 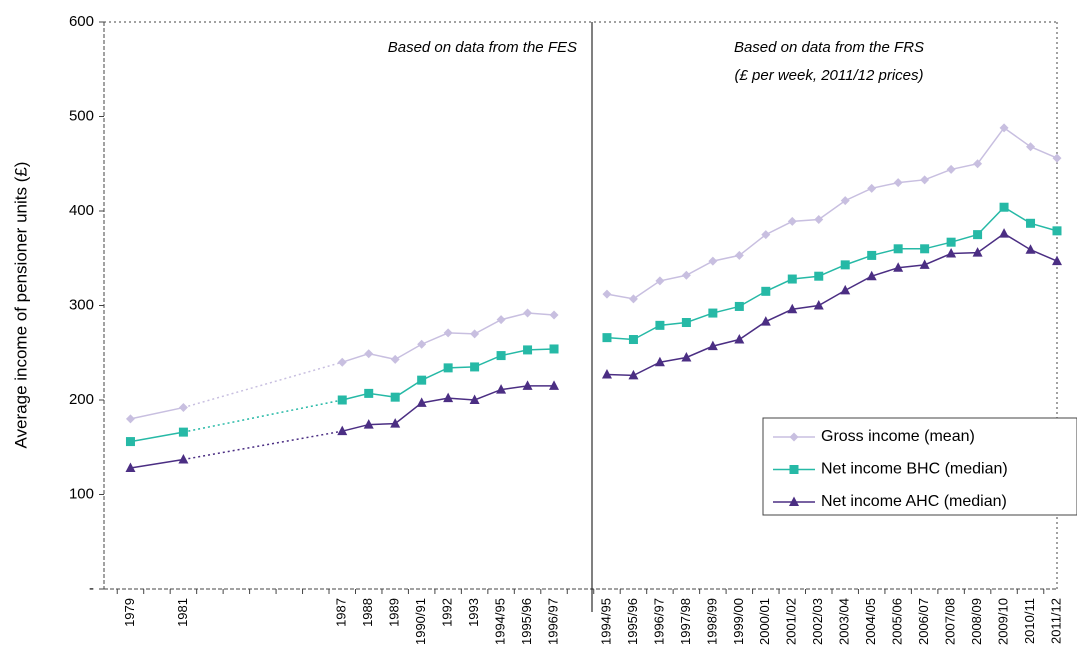 I want to click on series-line, so click(x=832, y=304).